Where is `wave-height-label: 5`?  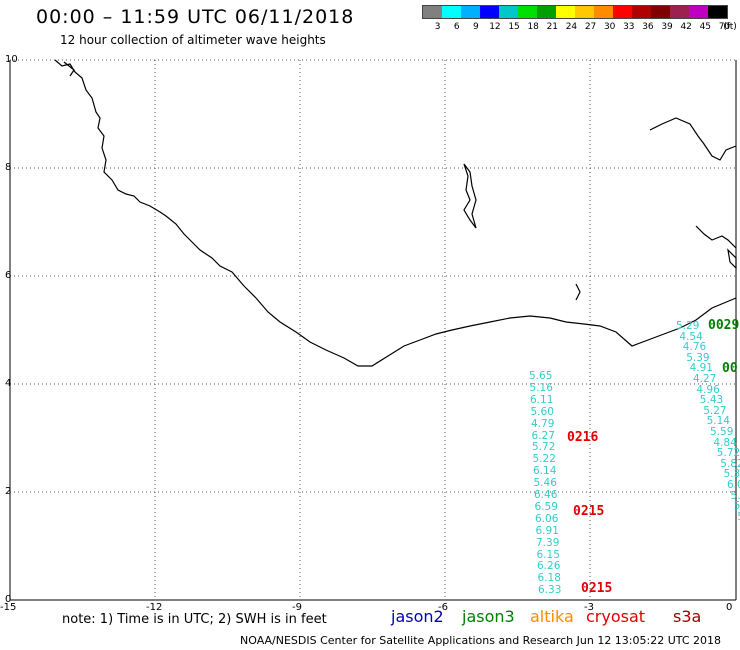
wave-height-label: 5 is located at coordinates (738, 517).